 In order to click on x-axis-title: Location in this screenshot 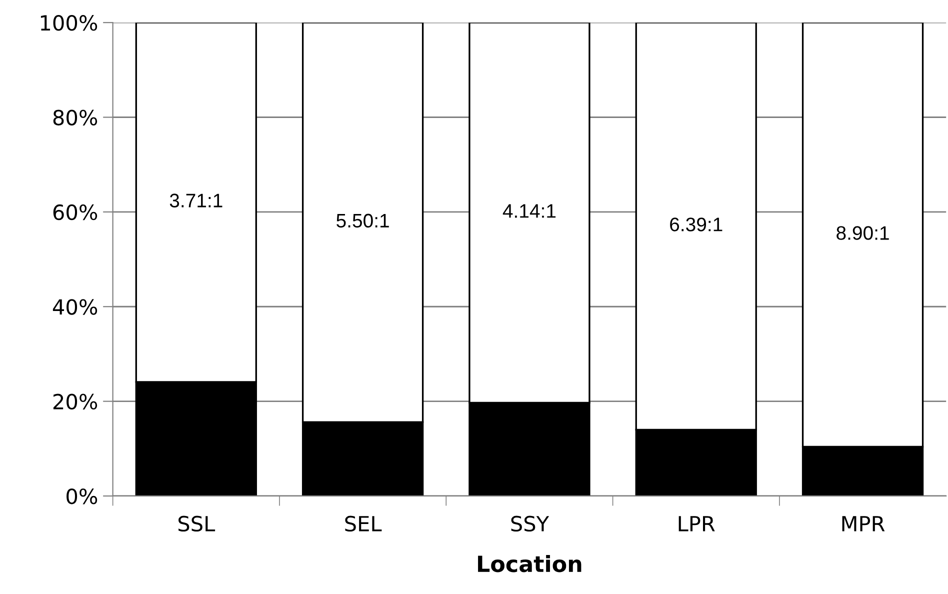, I will do `click(530, 563)`.